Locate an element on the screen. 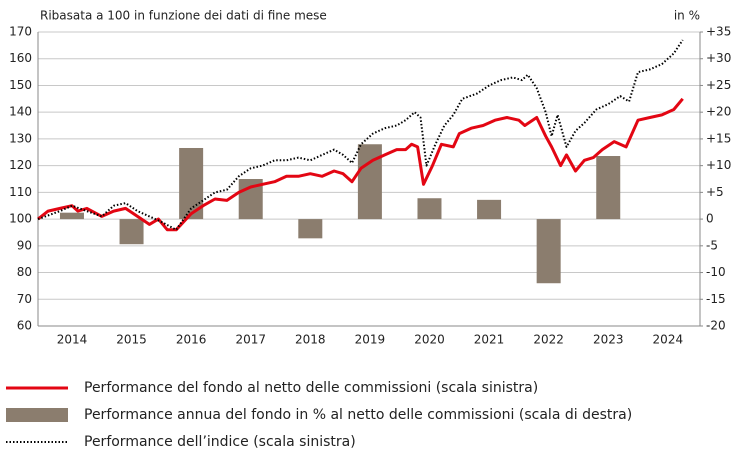 The height and width of the screenshot is (455, 732). y-tick-label: 90 is located at coordinates (24, 245).